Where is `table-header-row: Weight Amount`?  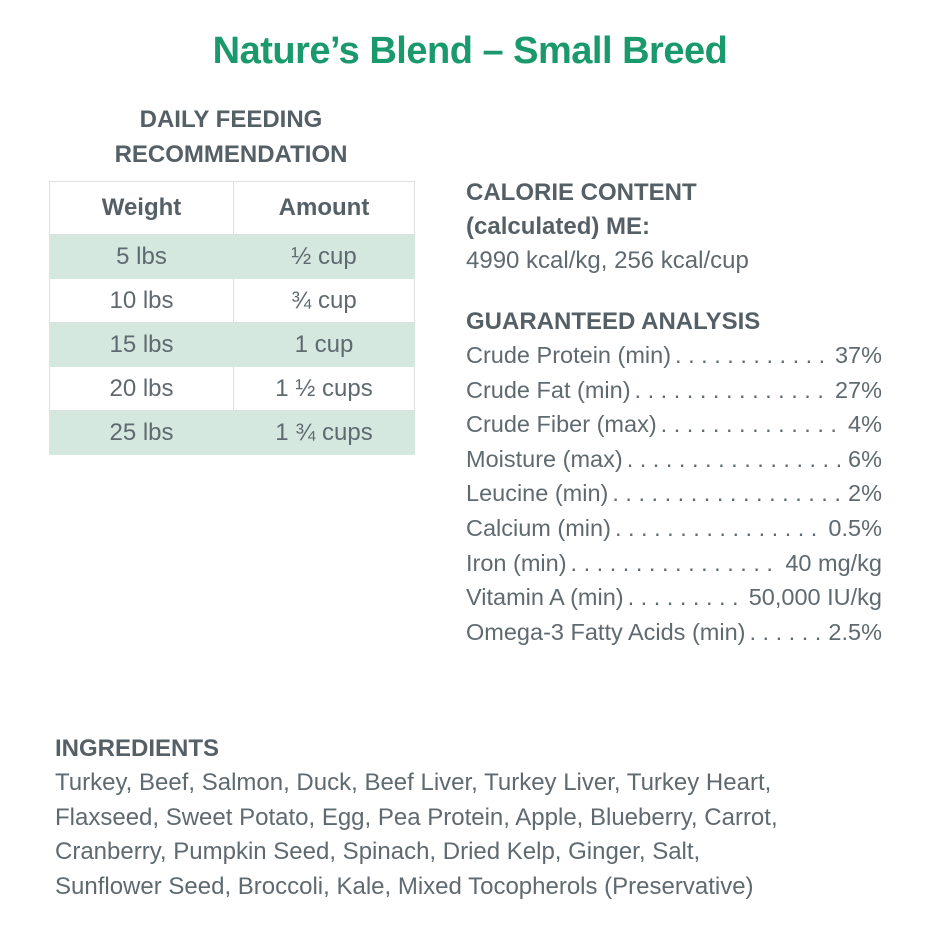 table-header-row: Weight Amount is located at coordinates (232, 208).